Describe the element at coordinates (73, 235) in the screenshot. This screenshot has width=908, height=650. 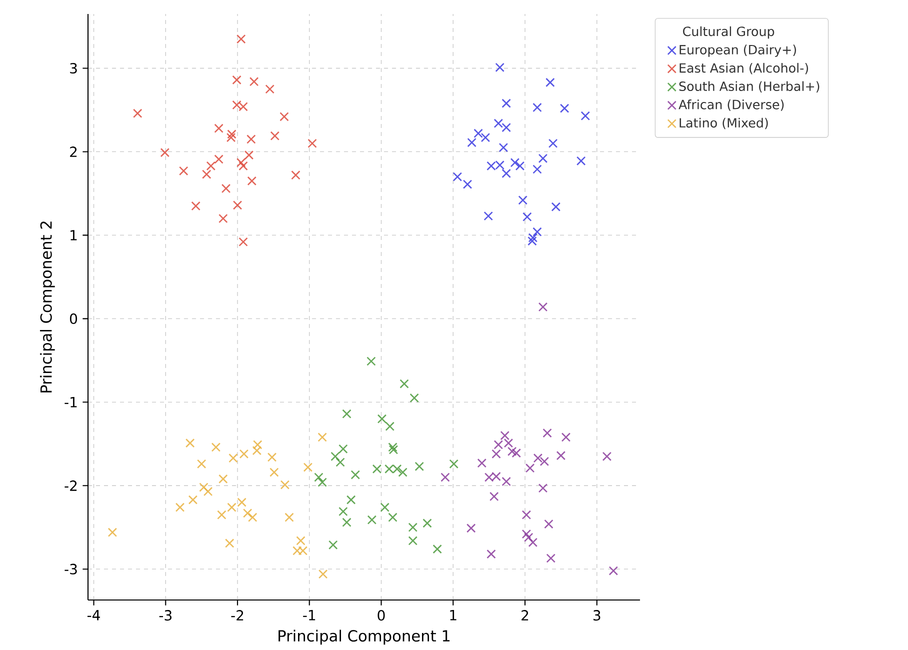
I see `y-tick-label: 1` at that location.